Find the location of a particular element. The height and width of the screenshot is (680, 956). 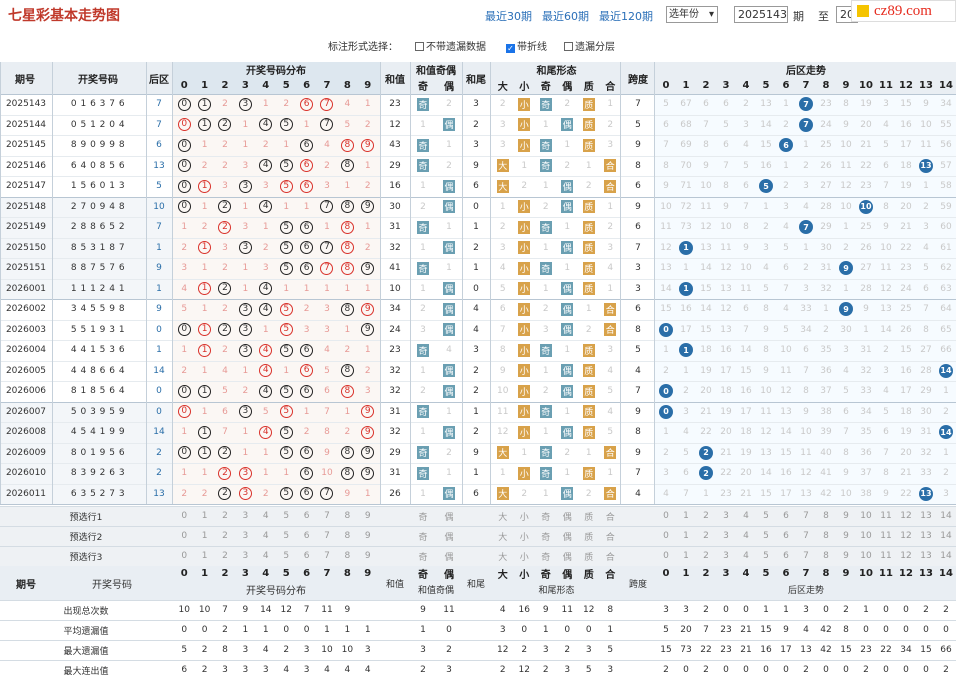

option-polyline: ✓ 带折线 is located at coordinates (526, 45).